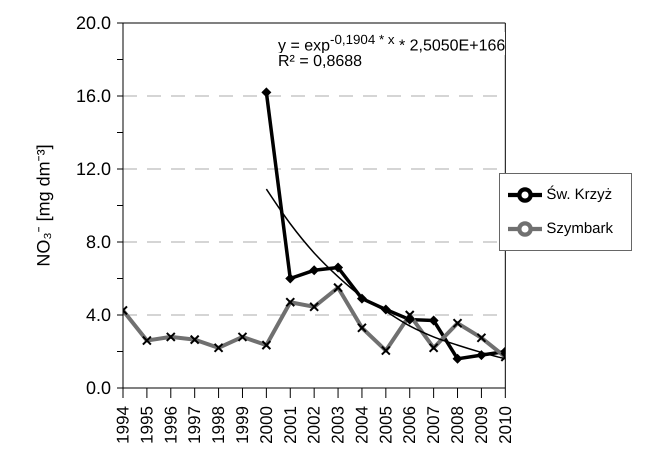 The image size is (652, 468). What do you see at coordinates (93, 169) in the screenshot?
I see `y-tick-label: 12.0` at bounding box center [93, 169].